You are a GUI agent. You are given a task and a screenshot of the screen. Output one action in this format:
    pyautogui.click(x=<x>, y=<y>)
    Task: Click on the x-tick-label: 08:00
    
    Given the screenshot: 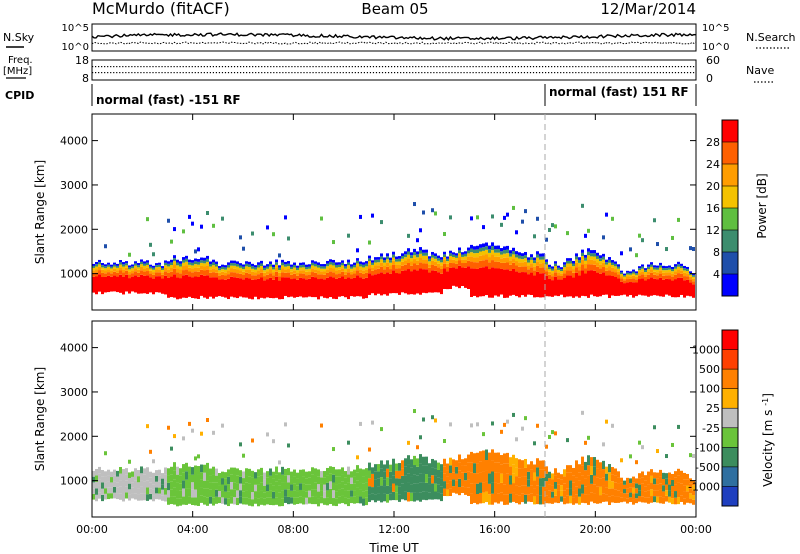 What is the action you would take?
    pyautogui.click(x=293, y=529)
    